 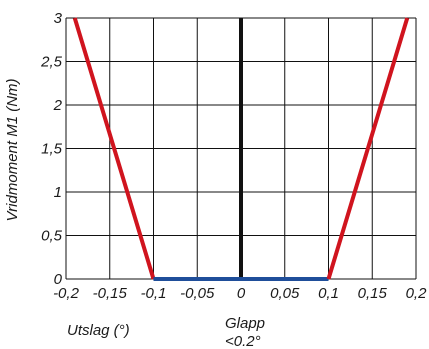 I want to click on x-tick-label: -0,05, so click(x=197, y=293).